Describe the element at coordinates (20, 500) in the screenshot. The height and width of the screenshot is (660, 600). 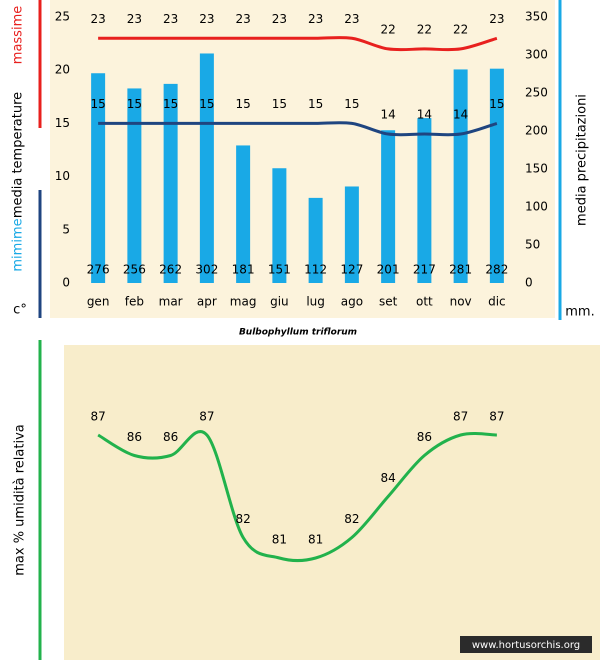
I see `humidity-label: max % umidità relativa` at that location.